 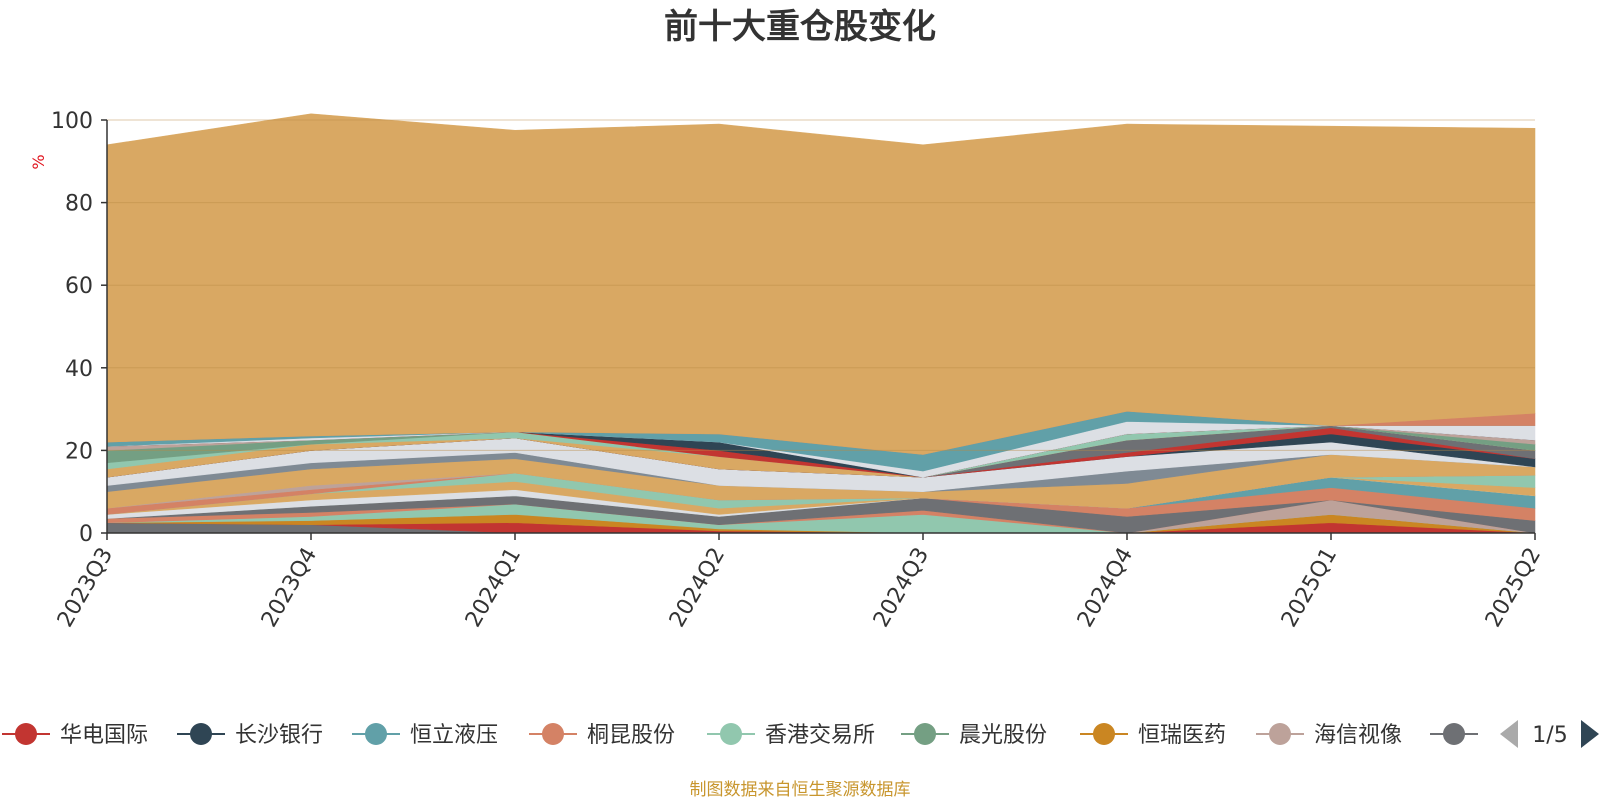 I want to click on legend: 华电国际 长沙银行 恒立液压 桐昆股份 香港交易所 晨光股份 恒瑞医药 海信视像 1/5, so click(x=800, y=734).